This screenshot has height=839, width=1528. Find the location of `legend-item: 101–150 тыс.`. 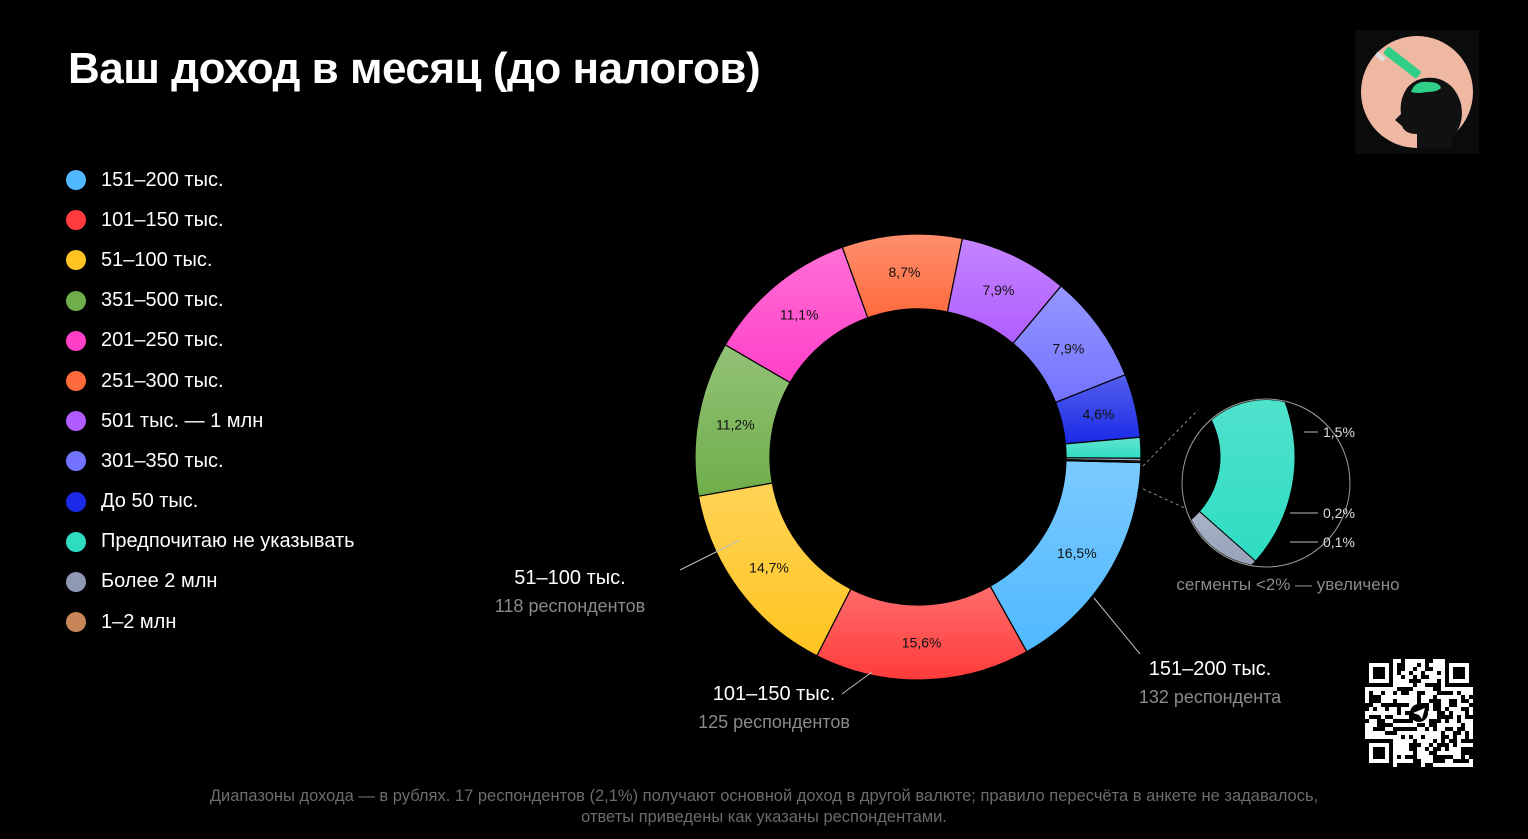

legend-item: 101–150 тыс. is located at coordinates (210, 220).